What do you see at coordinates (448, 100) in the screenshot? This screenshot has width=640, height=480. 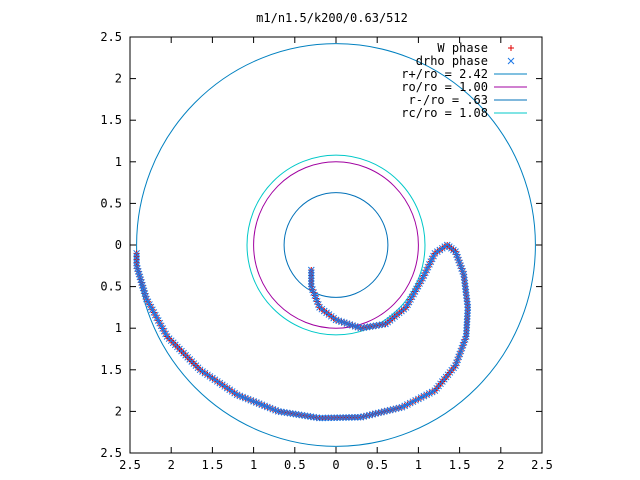 I see `legend-label: r-/ro = .63` at bounding box center [448, 100].